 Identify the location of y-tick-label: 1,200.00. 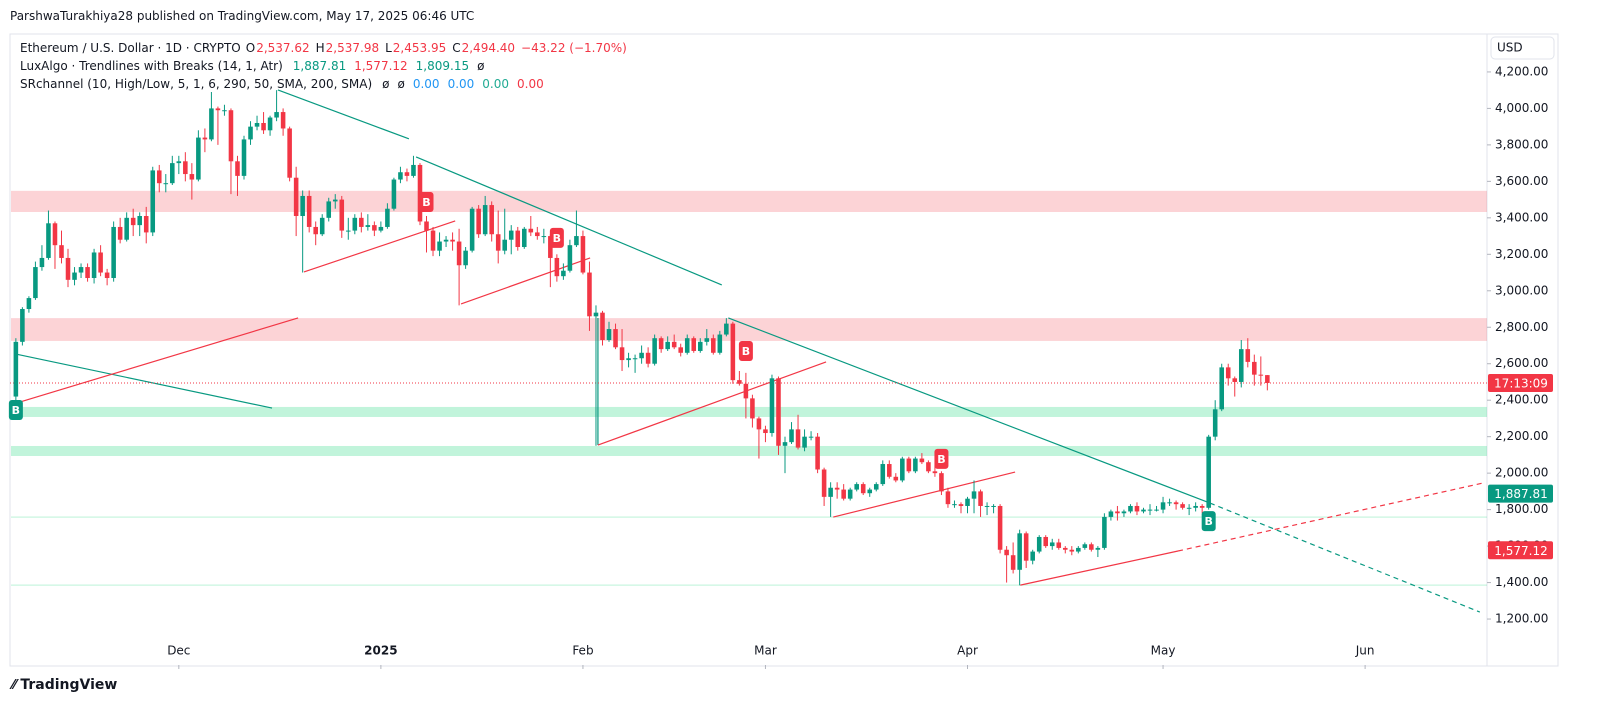
(1521, 619).